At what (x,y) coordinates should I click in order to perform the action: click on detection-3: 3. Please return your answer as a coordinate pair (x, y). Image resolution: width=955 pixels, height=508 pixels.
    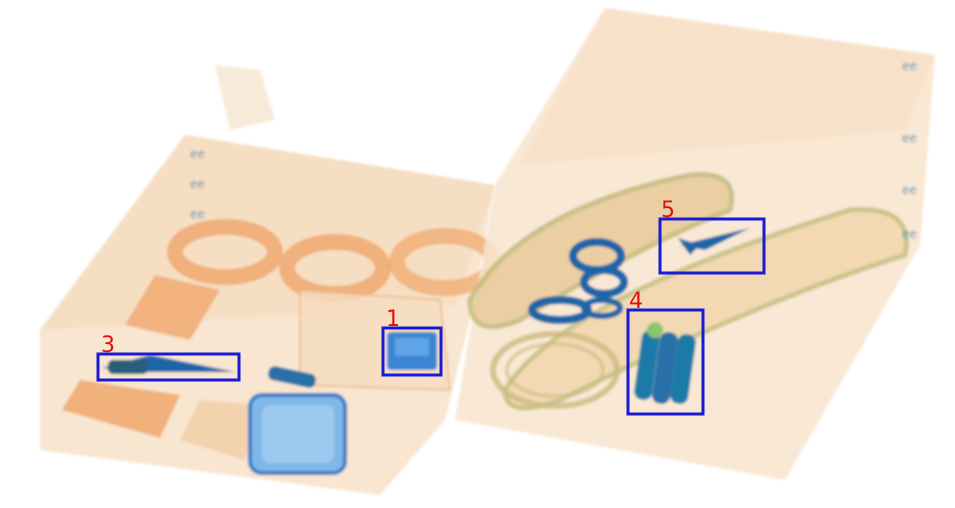
    Looking at the image, I should click on (168, 357).